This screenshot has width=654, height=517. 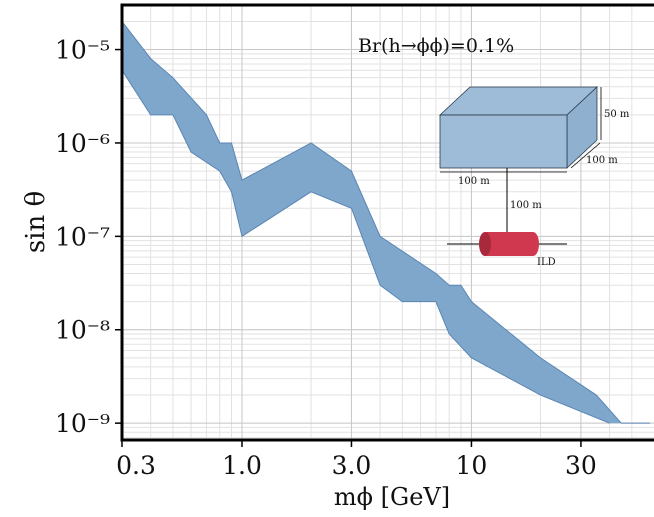 What do you see at coordinates (472, 465) in the screenshot?
I see `x-tick-label: 10` at bounding box center [472, 465].